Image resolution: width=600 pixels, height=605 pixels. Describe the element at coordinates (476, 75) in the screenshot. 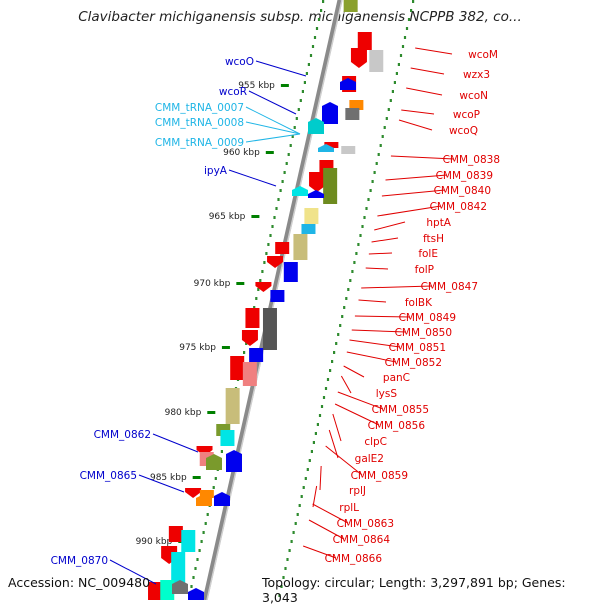

I see `gene-label-wzx3: wzx3` at that location.